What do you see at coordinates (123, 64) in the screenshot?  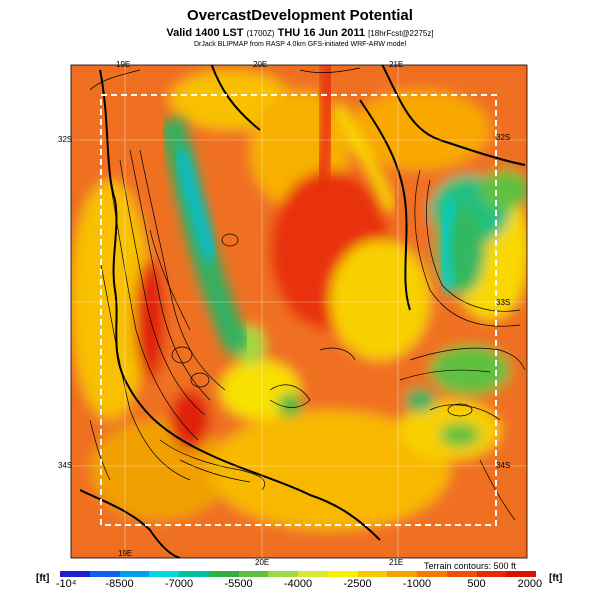 I see `lon-label-top-19: 19E` at bounding box center [123, 64].